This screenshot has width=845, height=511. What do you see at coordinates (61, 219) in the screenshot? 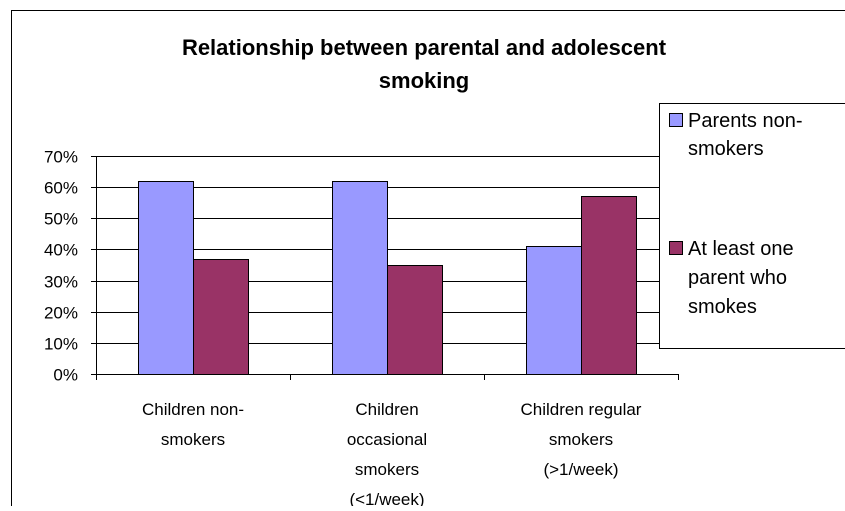
I see `y-tick-label: 50%` at bounding box center [61, 219].